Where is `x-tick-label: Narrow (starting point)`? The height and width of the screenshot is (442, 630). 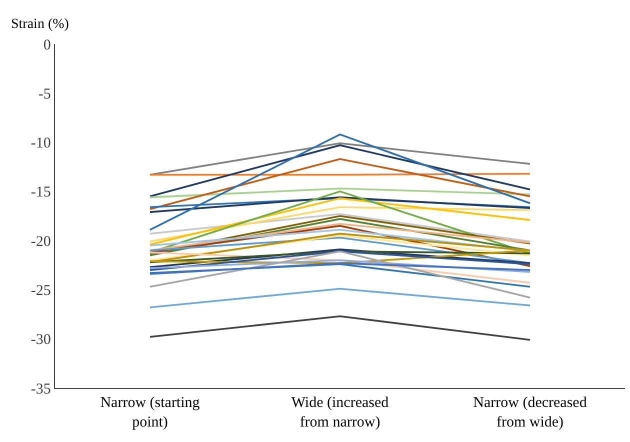
x-tick-label: Narrow (starting point) is located at coordinates (150, 413).